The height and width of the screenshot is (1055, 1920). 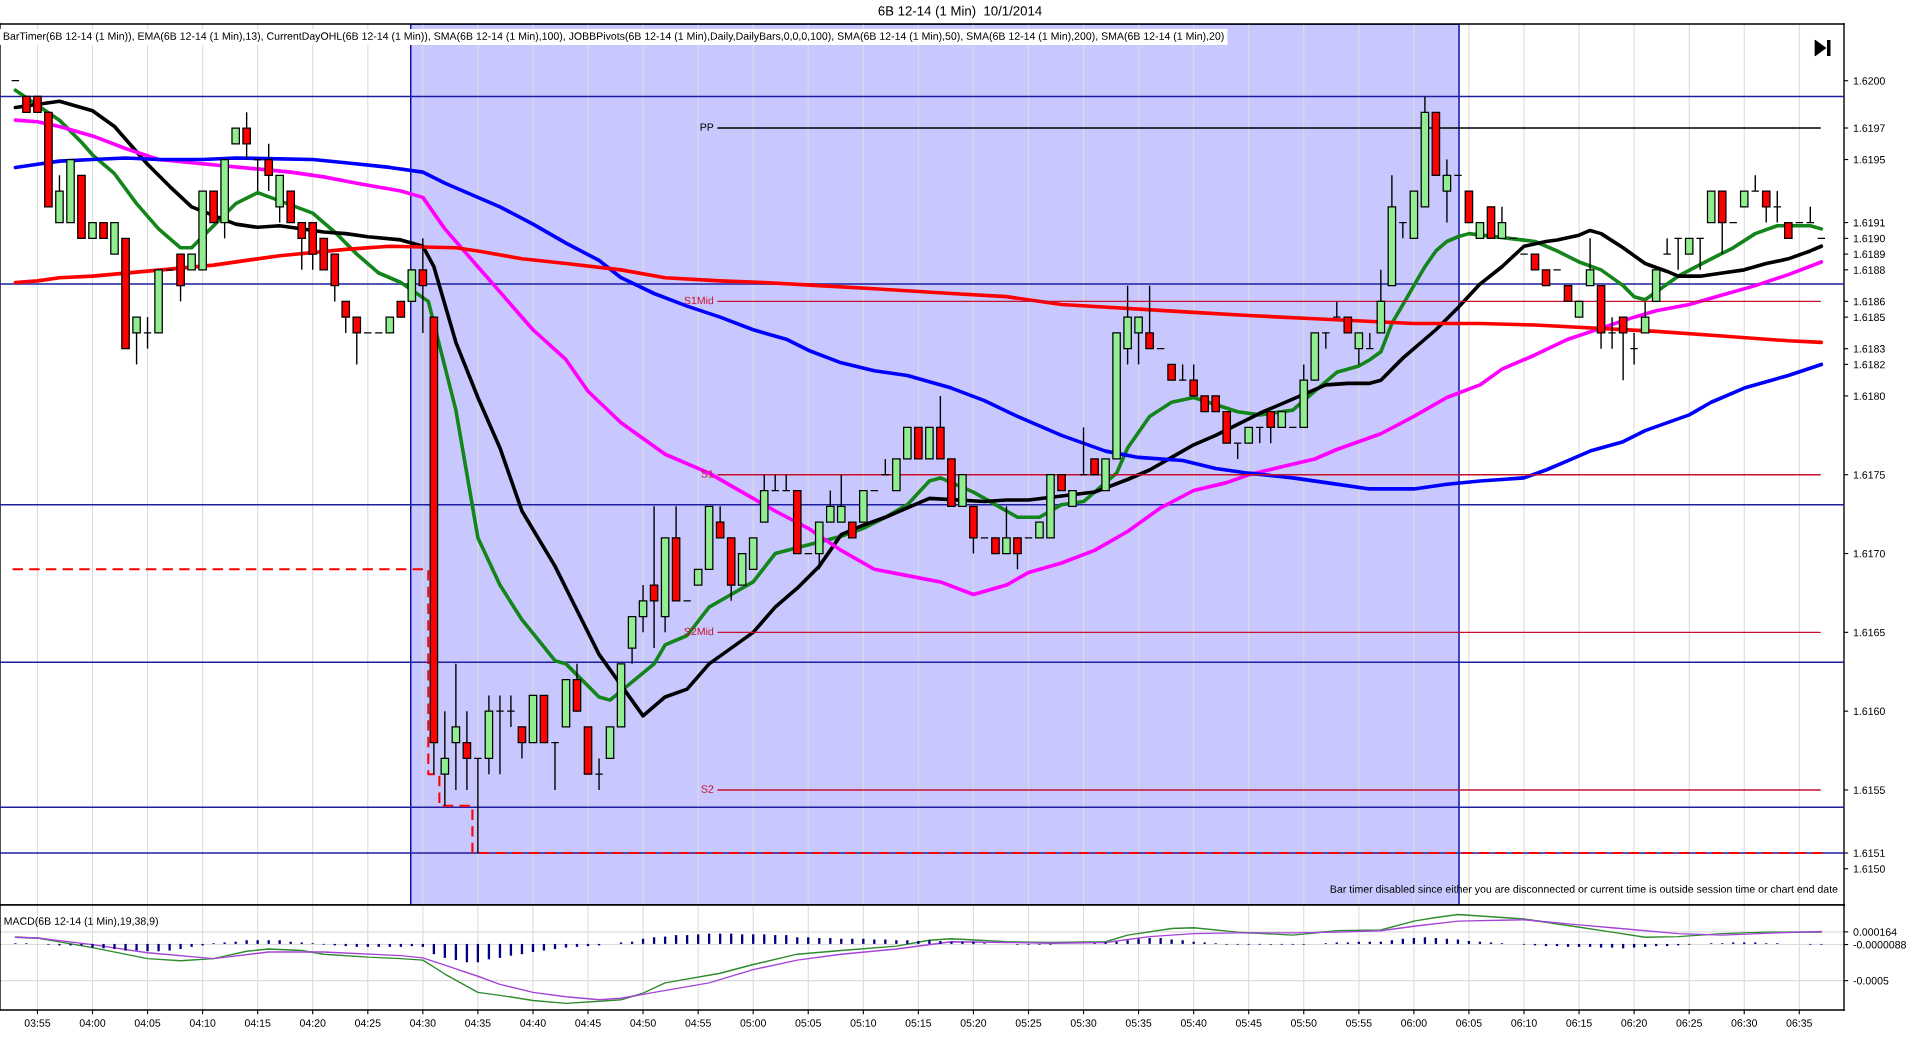 What do you see at coordinates (918, 1023) in the screenshot?
I see `x-tick-label: 05:15` at bounding box center [918, 1023].